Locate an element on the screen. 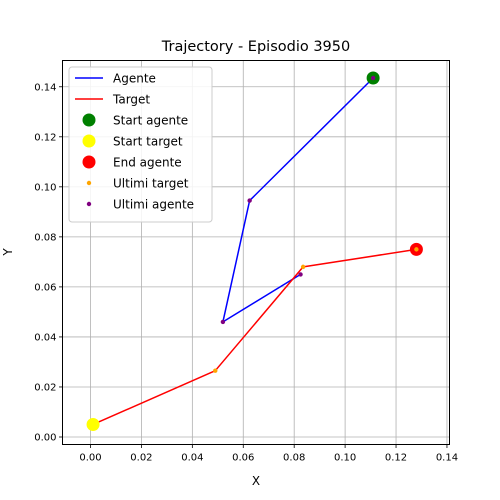 The width and height of the screenshot is (500, 500). legend-label-end-agente: End agente is located at coordinates (147, 163).